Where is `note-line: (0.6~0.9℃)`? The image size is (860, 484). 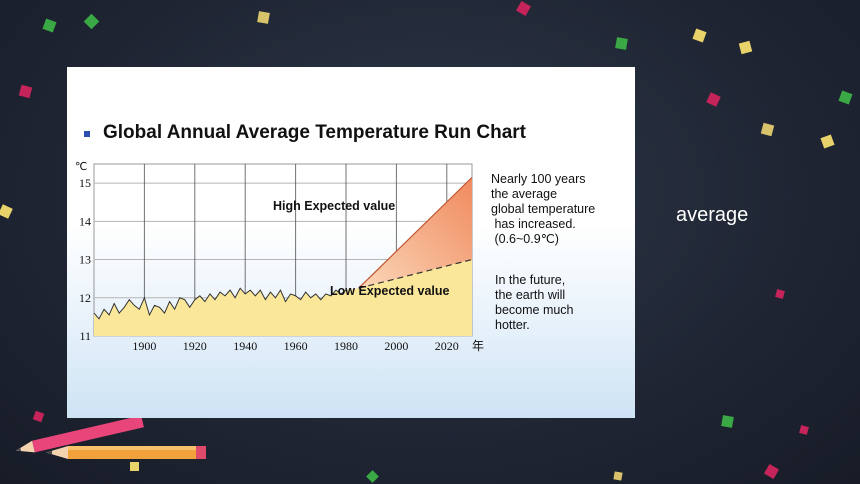
note-line: (0.6~0.9℃) is located at coordinates (525, 239).